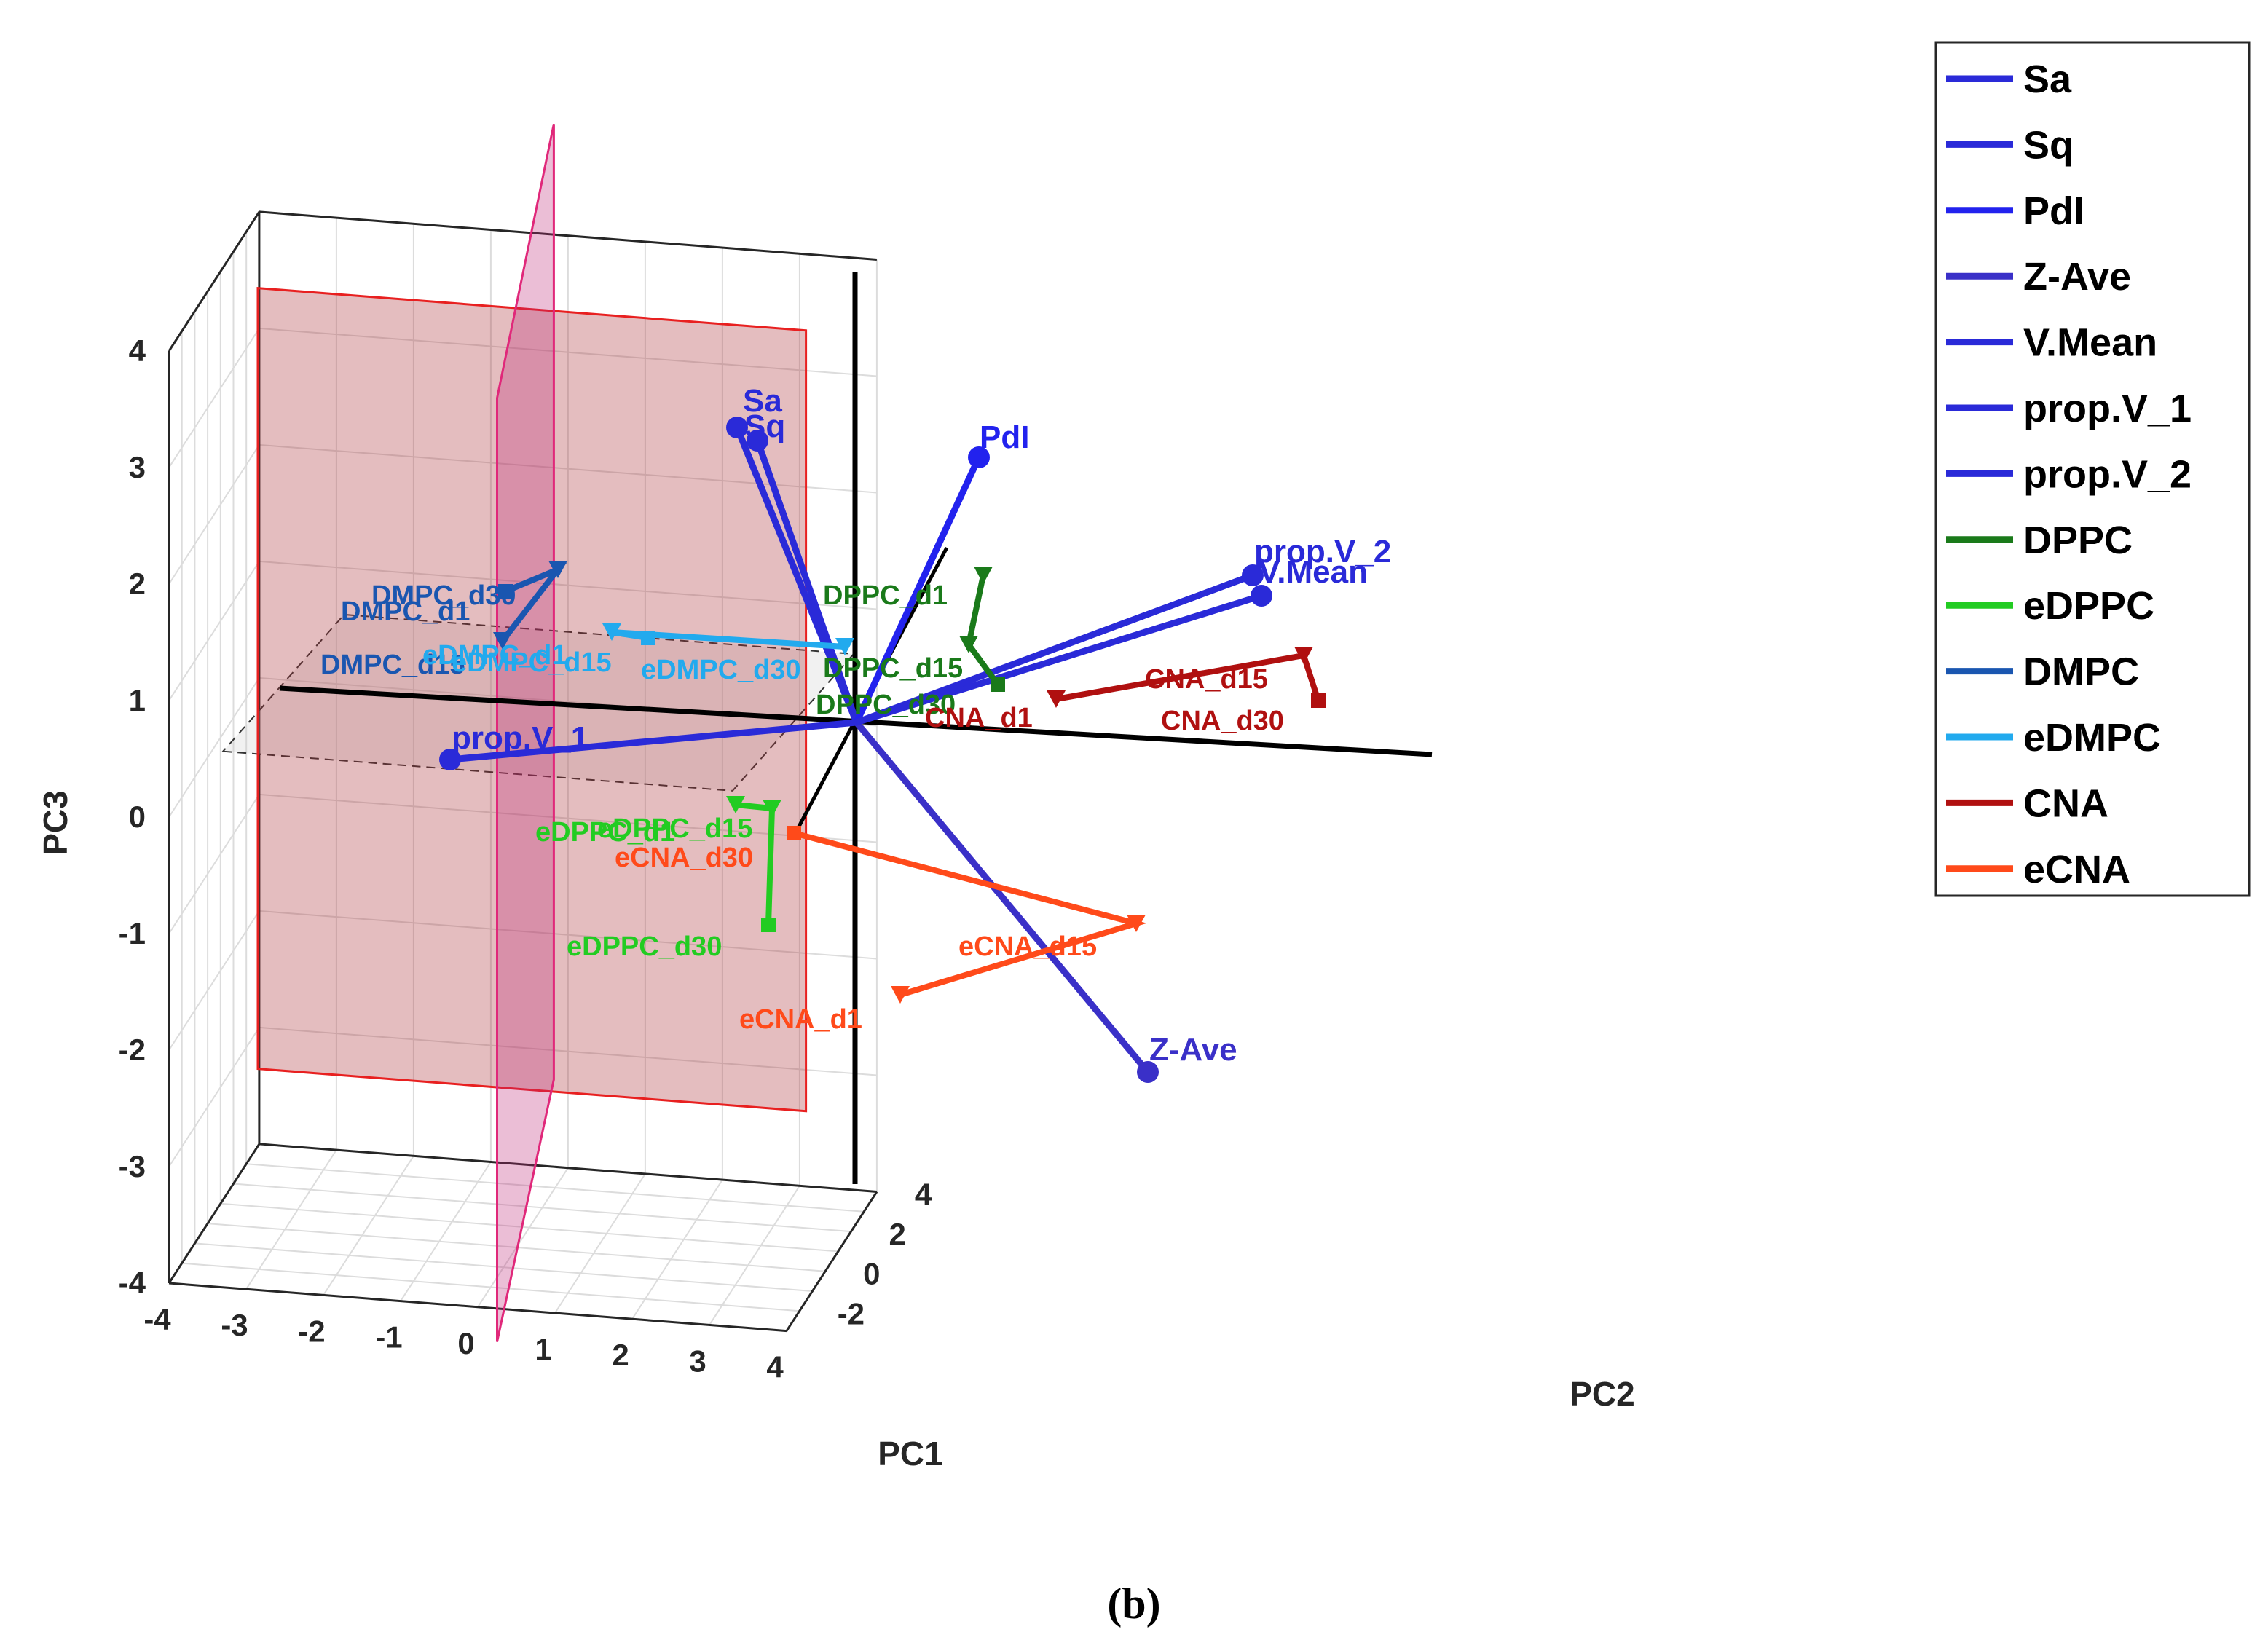 This screenshot has width=2268, height=1640. What do you see at coordinates (1602, 1394) in the screenshot?
I see `y-axis-label: PC2` at bounding box center [1602, 1394].